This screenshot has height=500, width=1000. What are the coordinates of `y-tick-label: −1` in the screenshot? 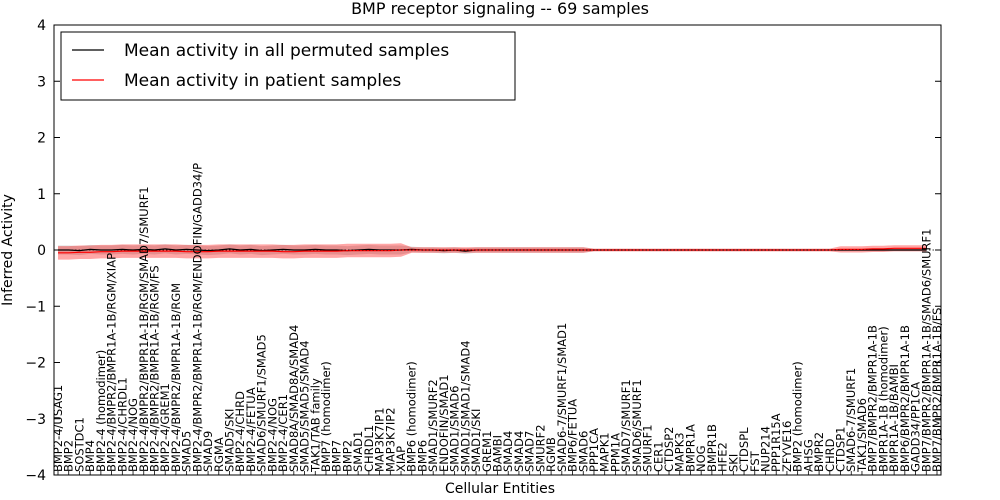 It's located at (35, 307).